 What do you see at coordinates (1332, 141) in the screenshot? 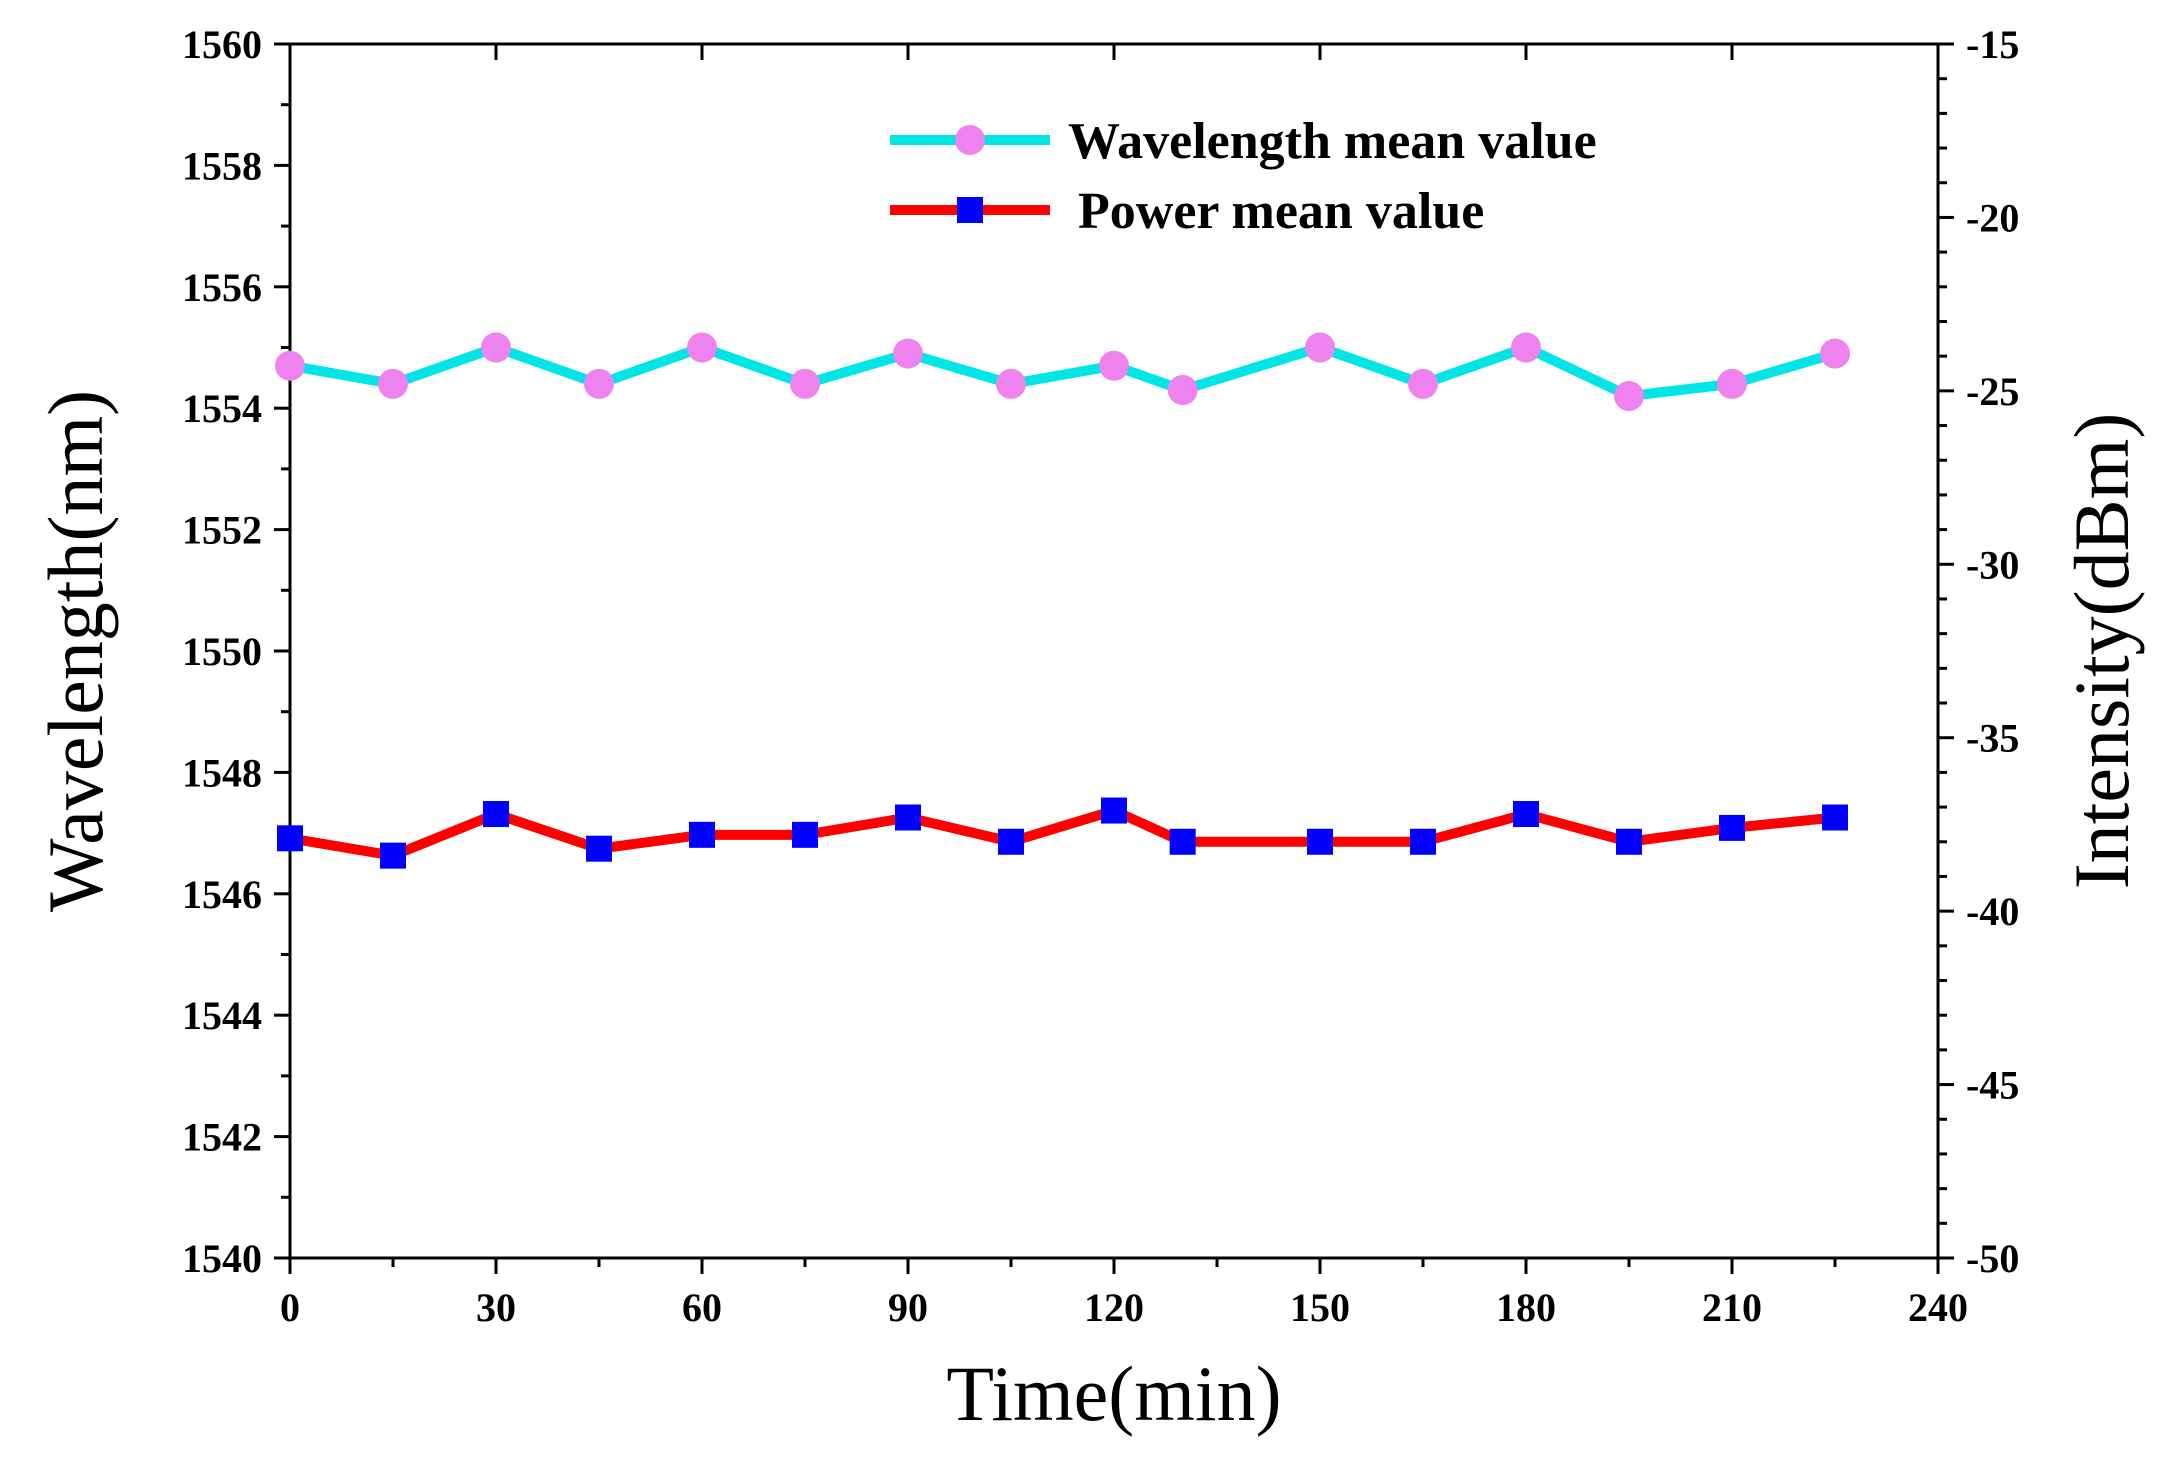
I see `legend-label-0: Wavelength mean value` at bounding box center [1332, 141].